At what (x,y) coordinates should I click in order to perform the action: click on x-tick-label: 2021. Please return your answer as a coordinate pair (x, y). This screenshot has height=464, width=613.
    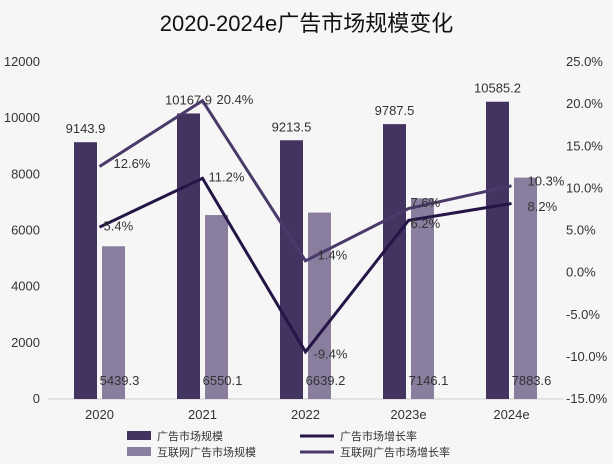
    Looking at the image, I should click on (202, 414).